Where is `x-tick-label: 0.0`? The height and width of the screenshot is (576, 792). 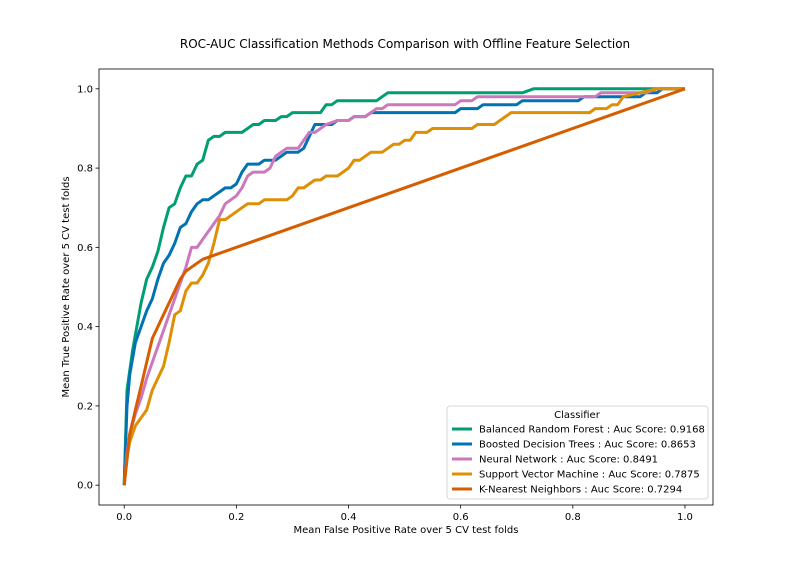
x-tick-label: 0.0 is located at coordinates (124, 517).